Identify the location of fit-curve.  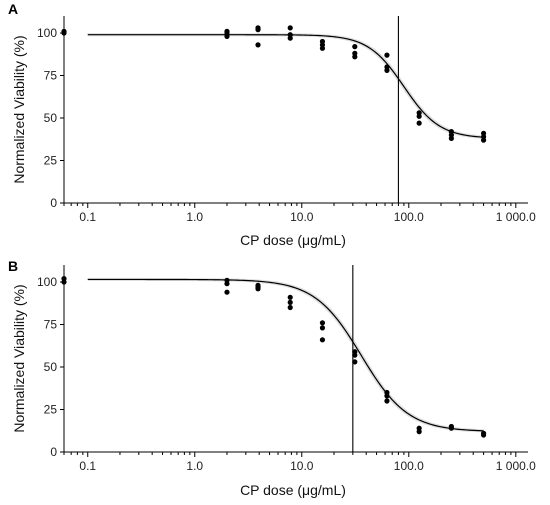
(285, 86).